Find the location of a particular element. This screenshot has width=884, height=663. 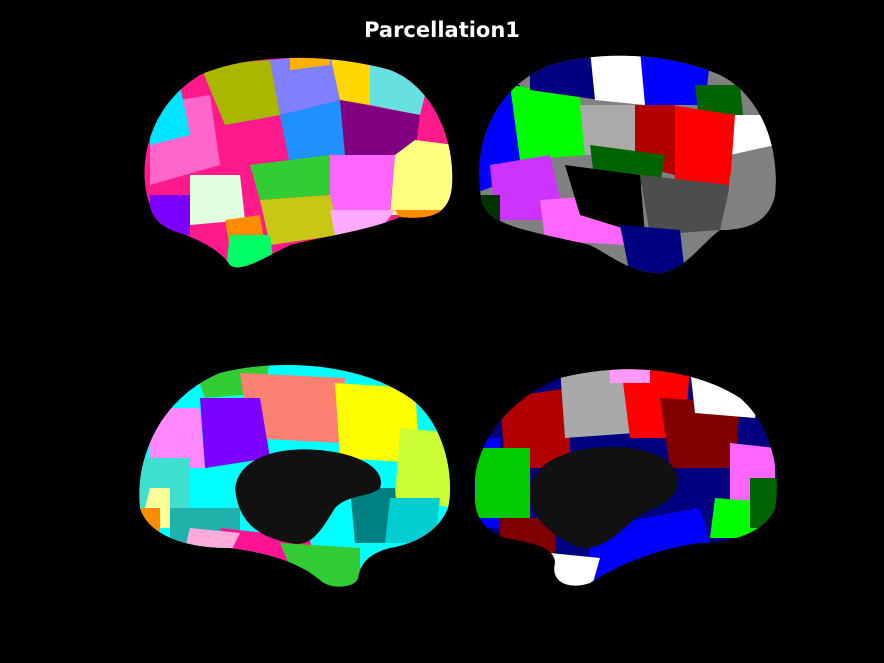

brain-right-lateral-view is located at coordinates (627, 164).